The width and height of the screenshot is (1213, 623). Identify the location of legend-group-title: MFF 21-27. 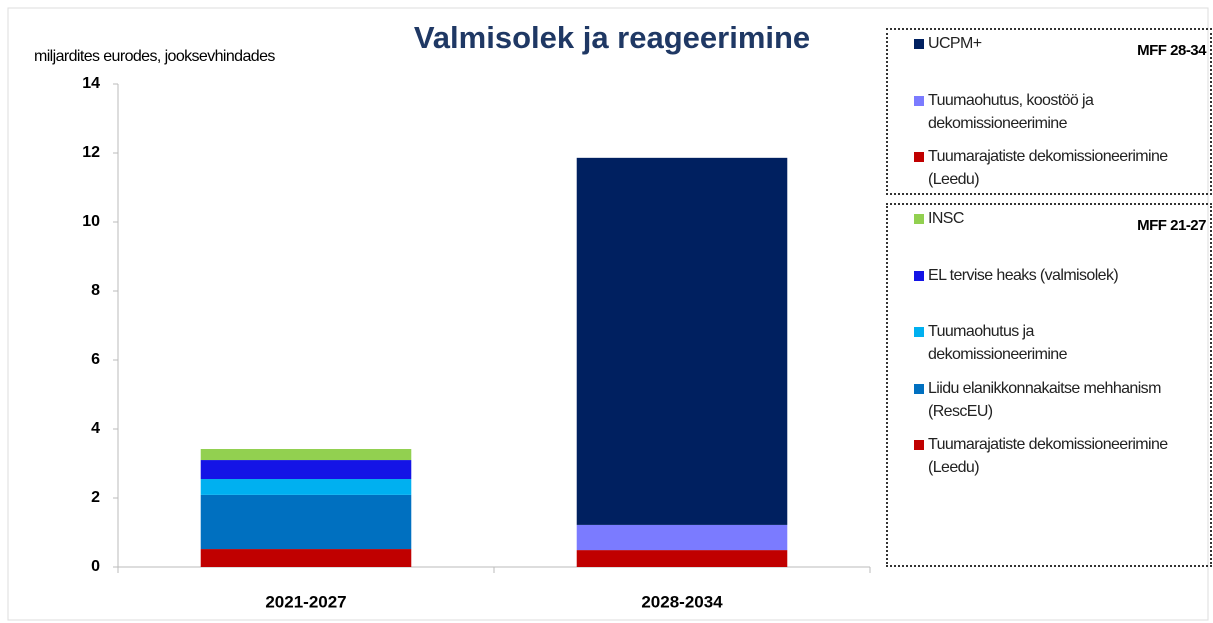
(1171, 225).